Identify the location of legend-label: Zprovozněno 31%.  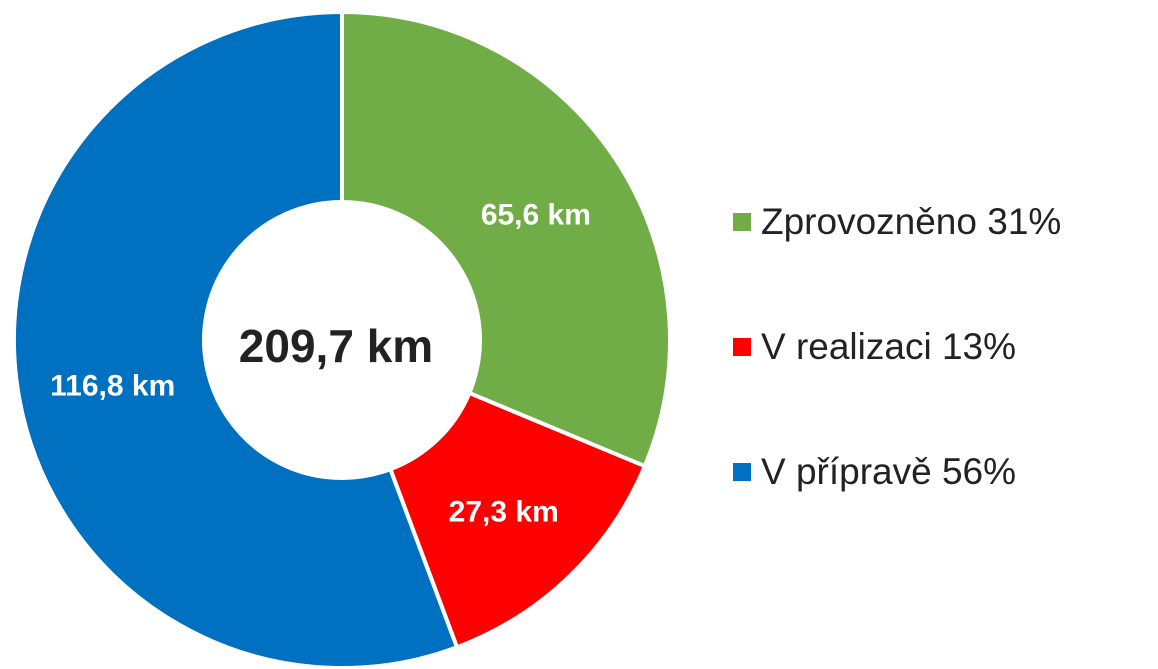
(911, 221).